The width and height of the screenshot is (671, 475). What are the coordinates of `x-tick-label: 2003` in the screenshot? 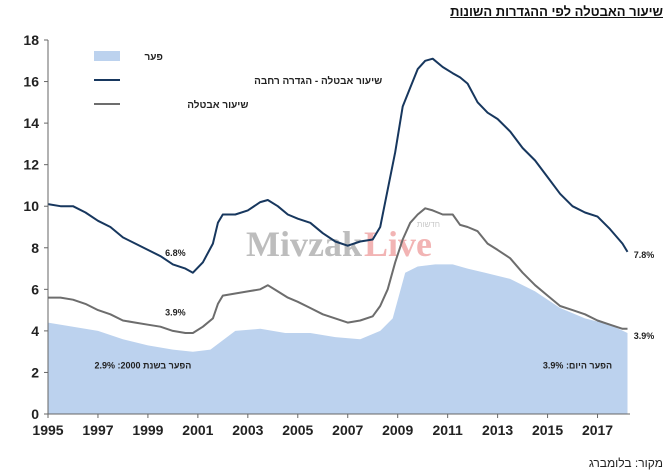 It's located at (247, 430).